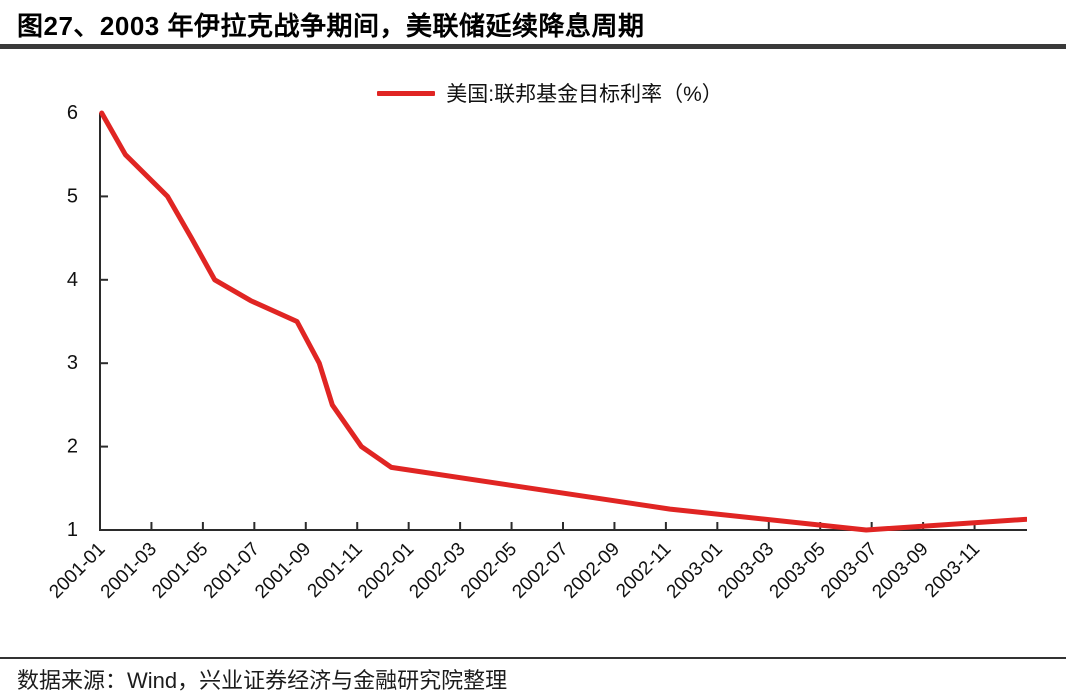 The height and width of the screenshot is (699, 1080). Describe the element at coordinates (746, 571) in the screenshot. I see `svg-text: 2003-03` at that location.